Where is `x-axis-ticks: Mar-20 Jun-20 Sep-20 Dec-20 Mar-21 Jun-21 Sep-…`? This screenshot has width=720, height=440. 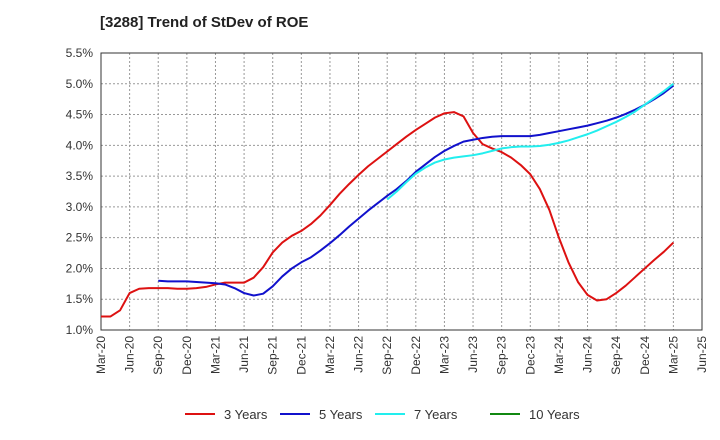 x-axis-ticks: Mar-20 Jun-20 Sep-20 Dec-20 Mar-21 Jun-21 Sep-… is located at coordinates (401, 355).